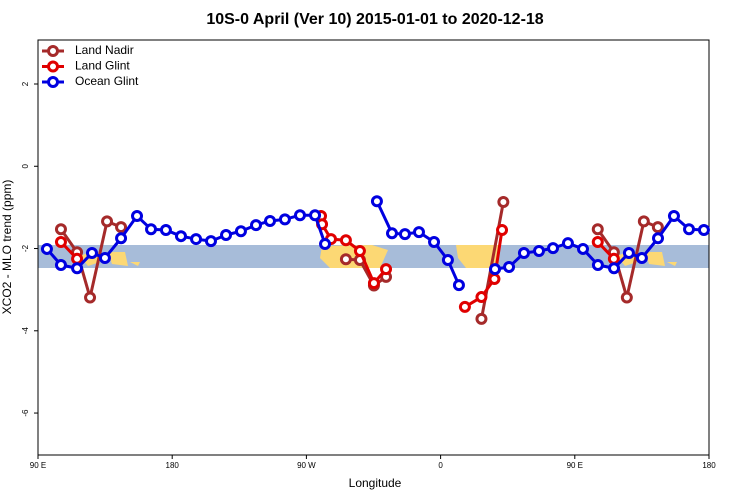 Image resolution: width=750 pixels, height=500 pixels. What do you see at coordinates (306, 465) in the screenshot?
I see `x-tick-label: 90 W` at bounding box center [306, 465].